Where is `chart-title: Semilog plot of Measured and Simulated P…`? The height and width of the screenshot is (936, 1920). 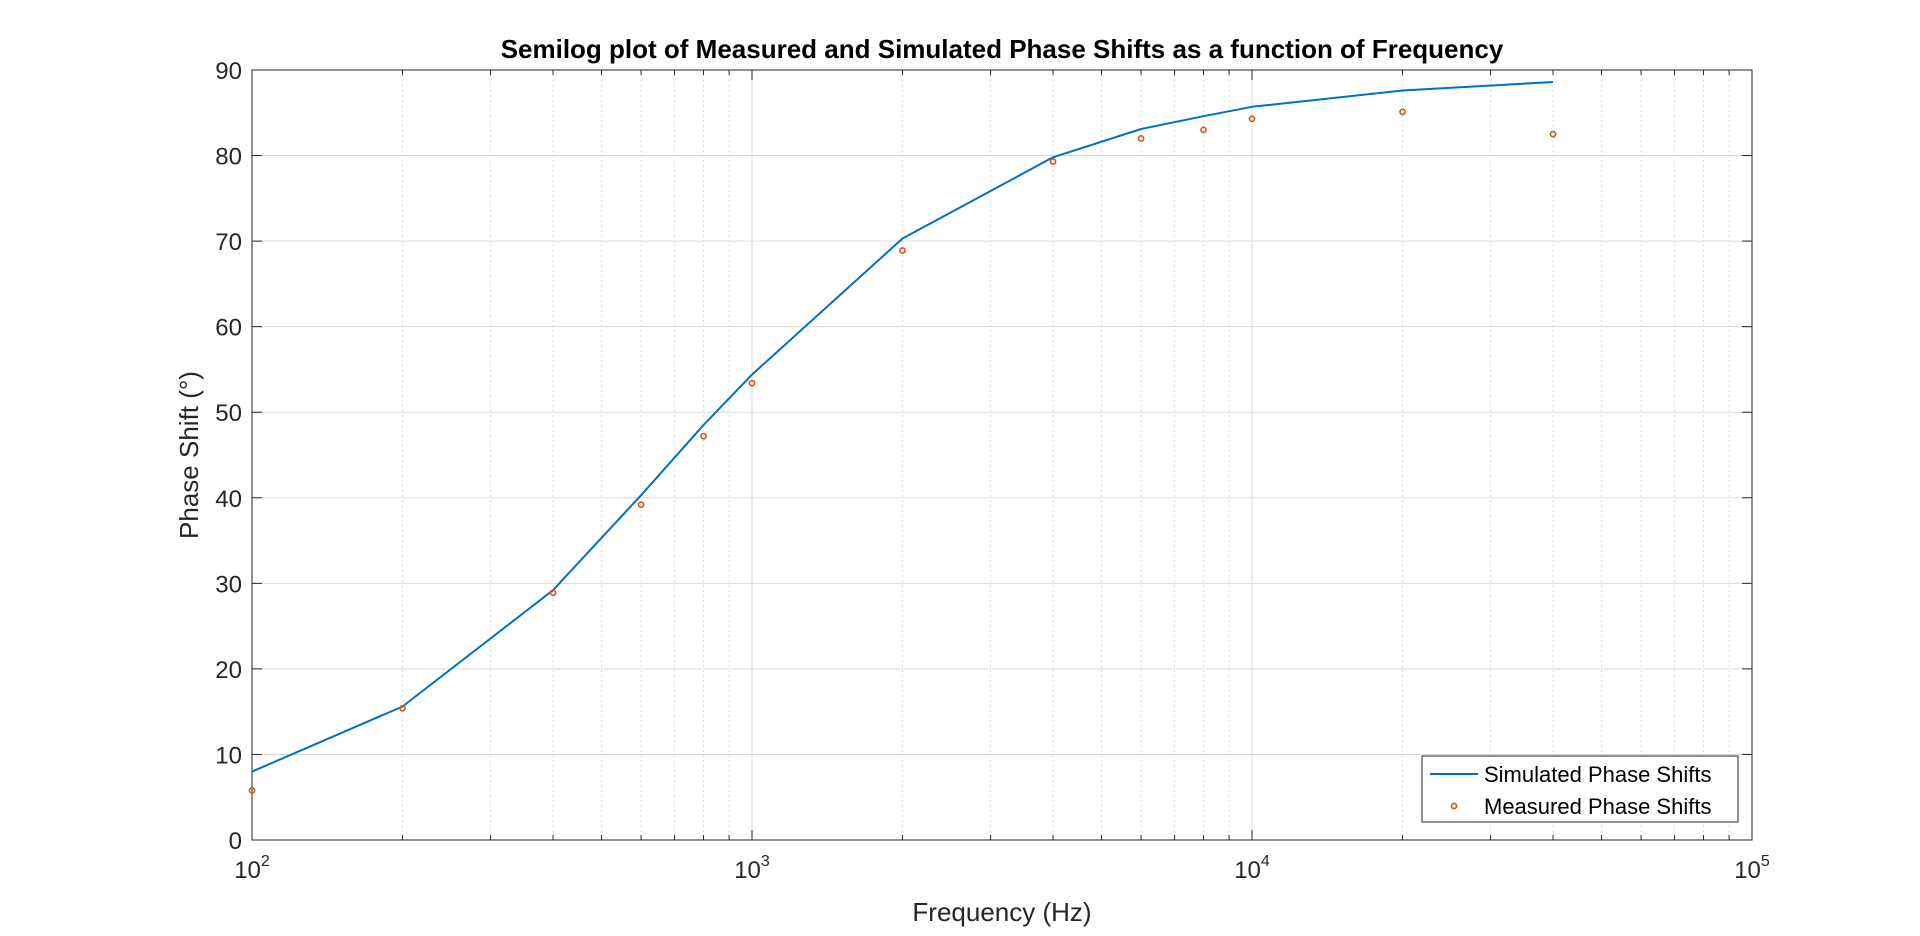
chart-title: Semilog plot of Measured and Simulated P… is located at coordinates (1002, 49).